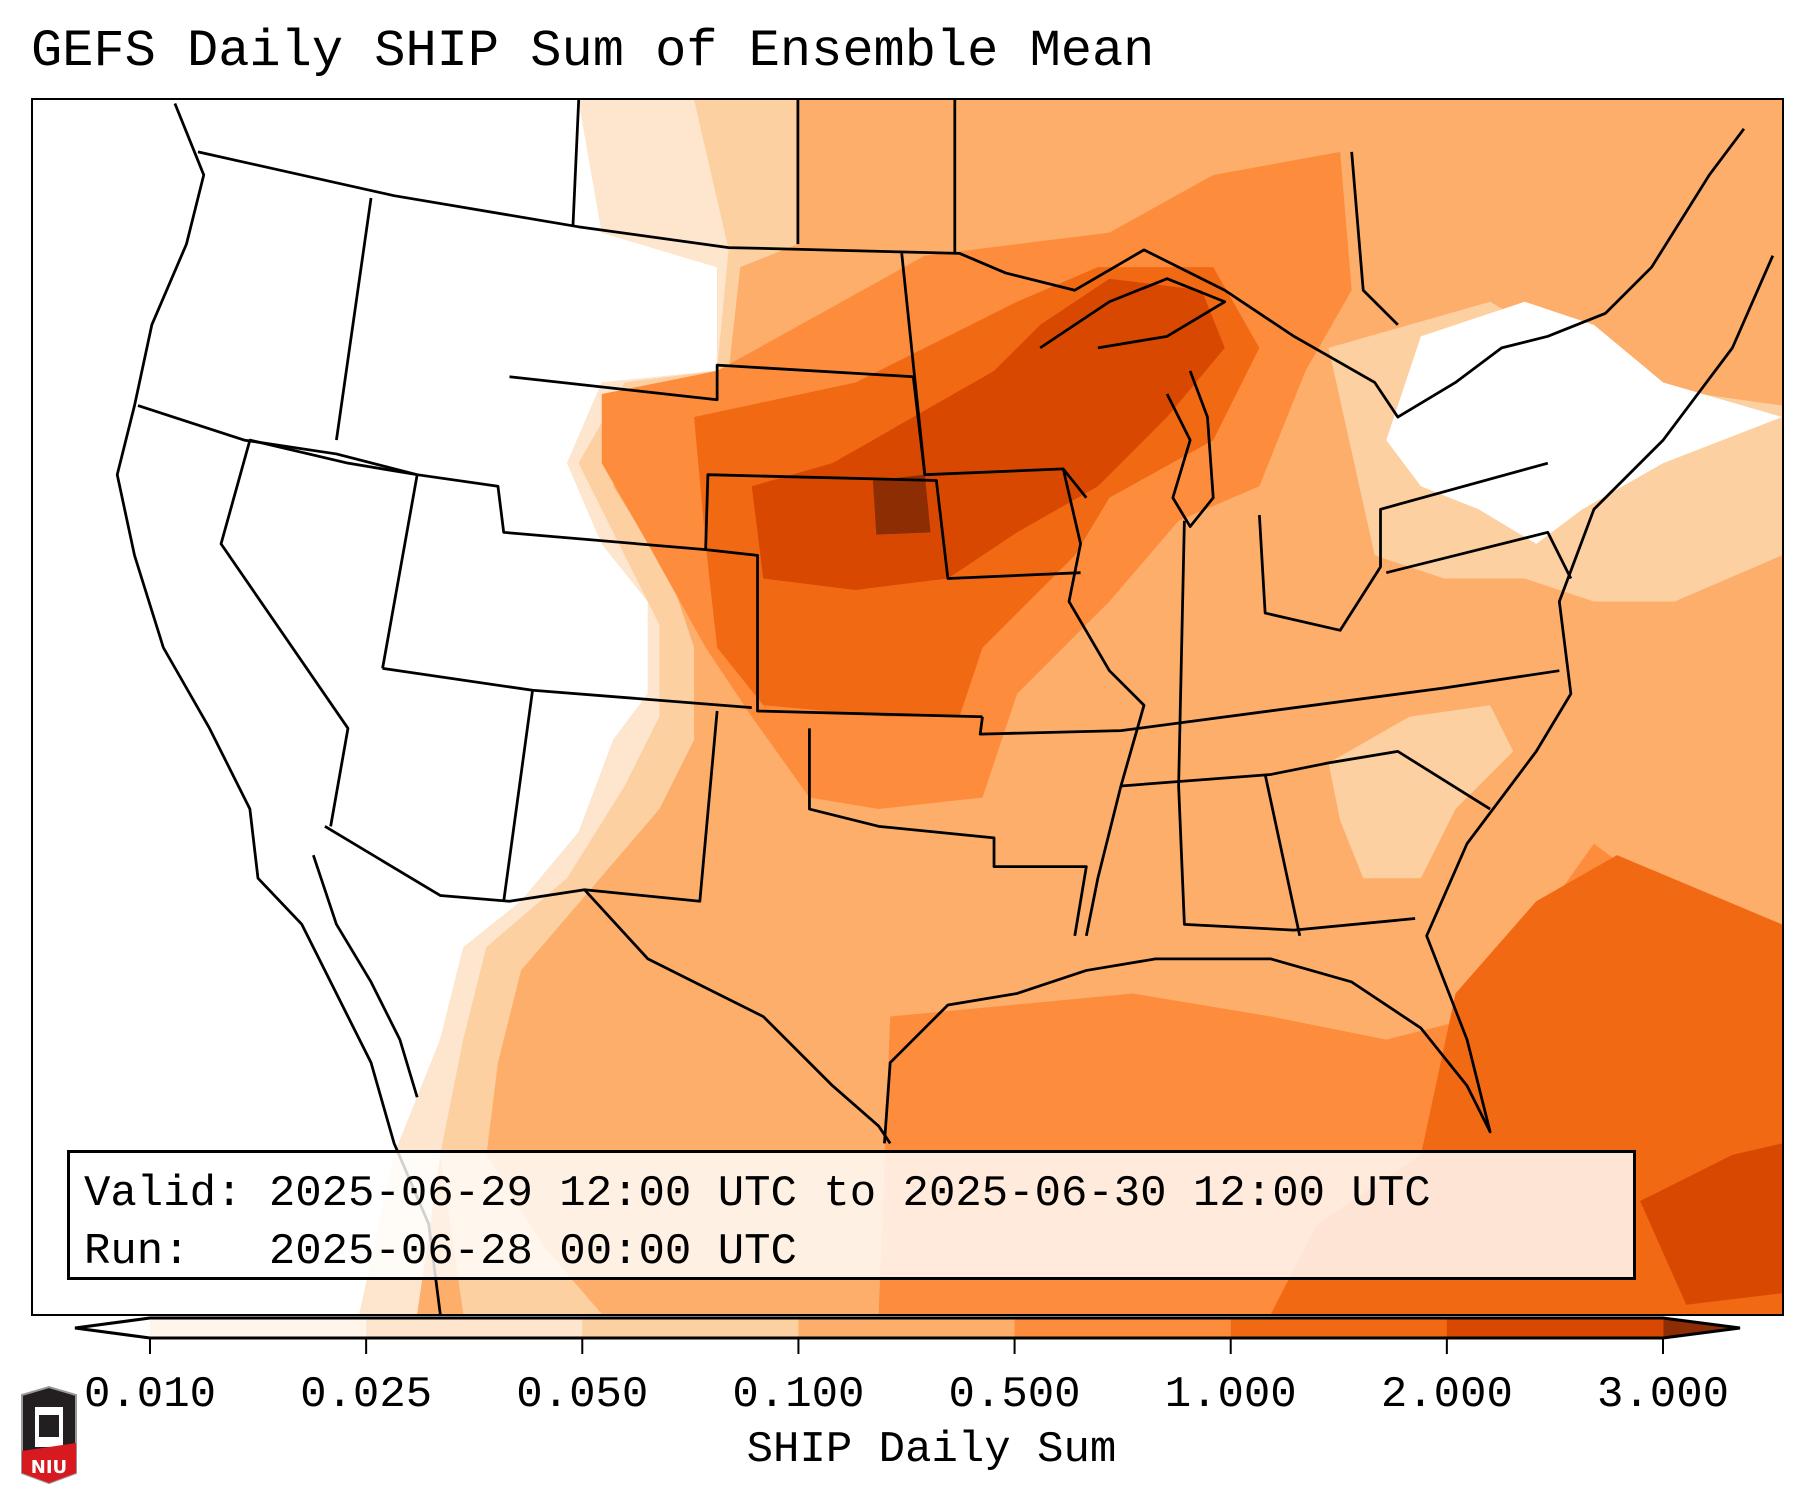 The width and height of the screenshot is (1803, 1500). What do you see at coordinates (1231, 1395) in the screenshot?
I see `colorbar-tick-label: 1.000` at bounding box center [1231, 1395].